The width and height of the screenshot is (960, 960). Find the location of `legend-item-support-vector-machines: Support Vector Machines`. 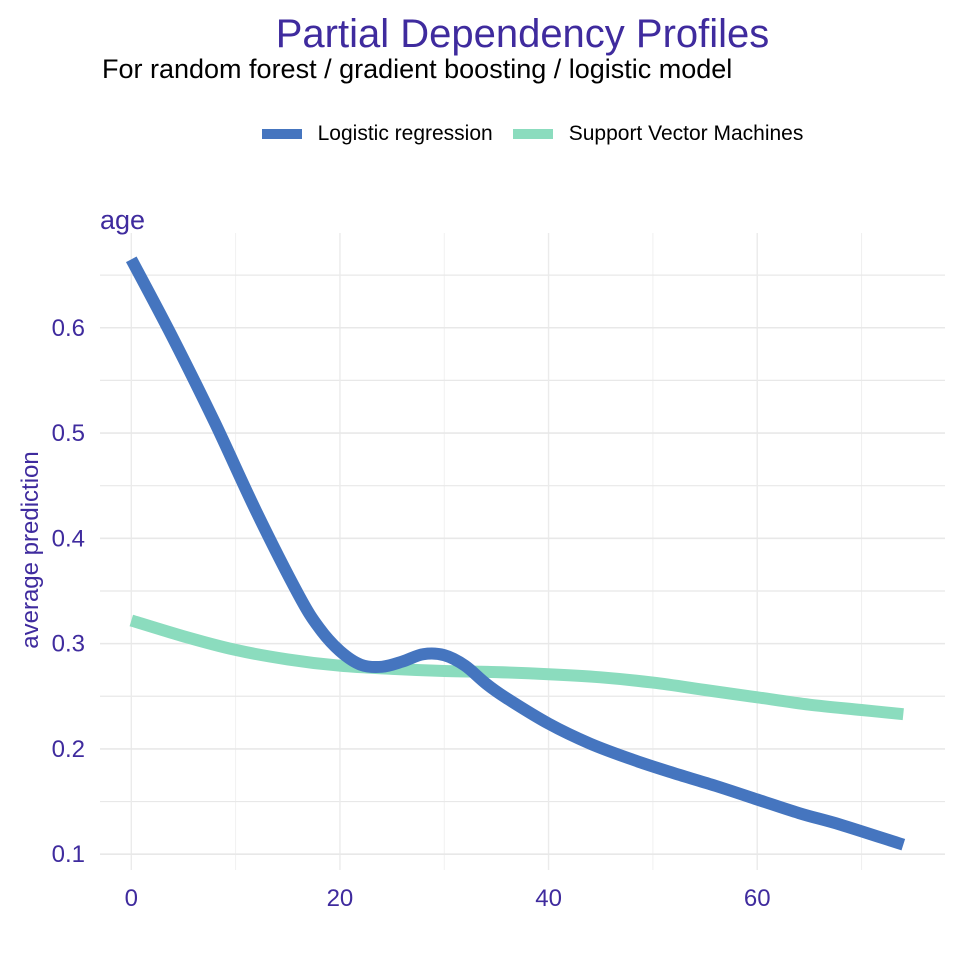

legend-item-support-vector-machines: Support Vector Machines is located at coordinates (658, 134).